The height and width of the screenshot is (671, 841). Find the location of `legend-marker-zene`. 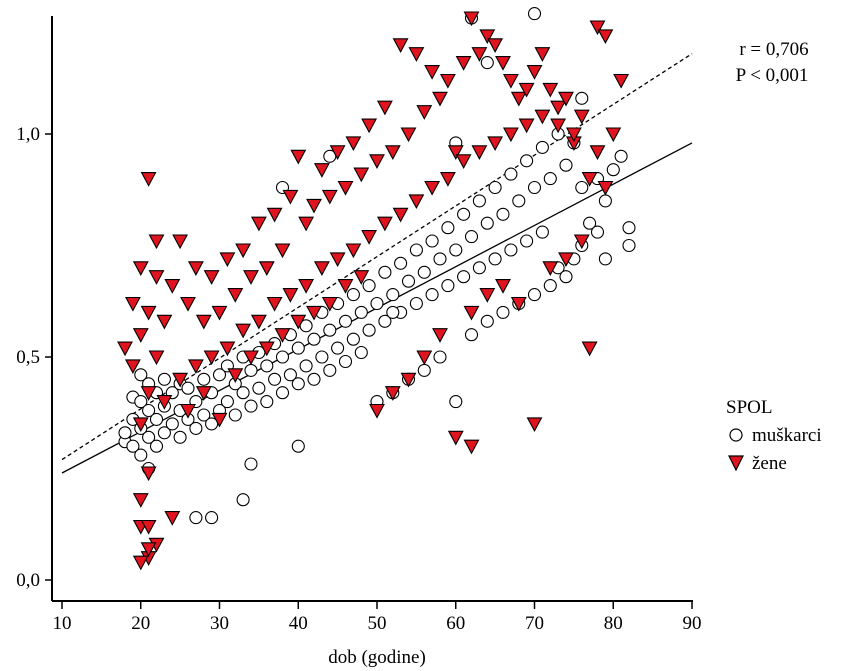

legend-marker-zene is located at coordinates (736, 463).